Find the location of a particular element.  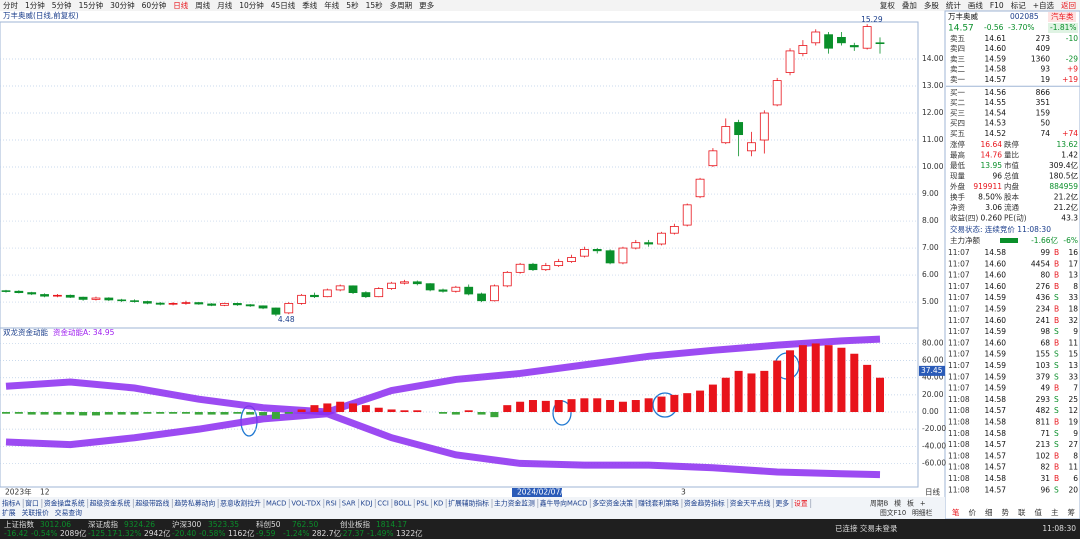

period-button: 更多 is located at coordinates (426, 5).